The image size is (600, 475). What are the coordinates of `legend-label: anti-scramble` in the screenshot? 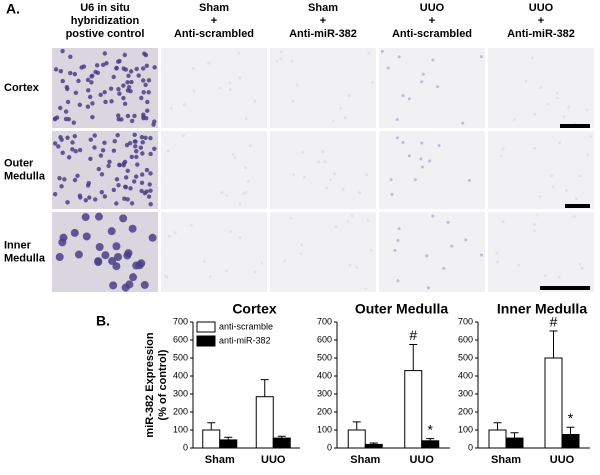 It's located at (246, 326).